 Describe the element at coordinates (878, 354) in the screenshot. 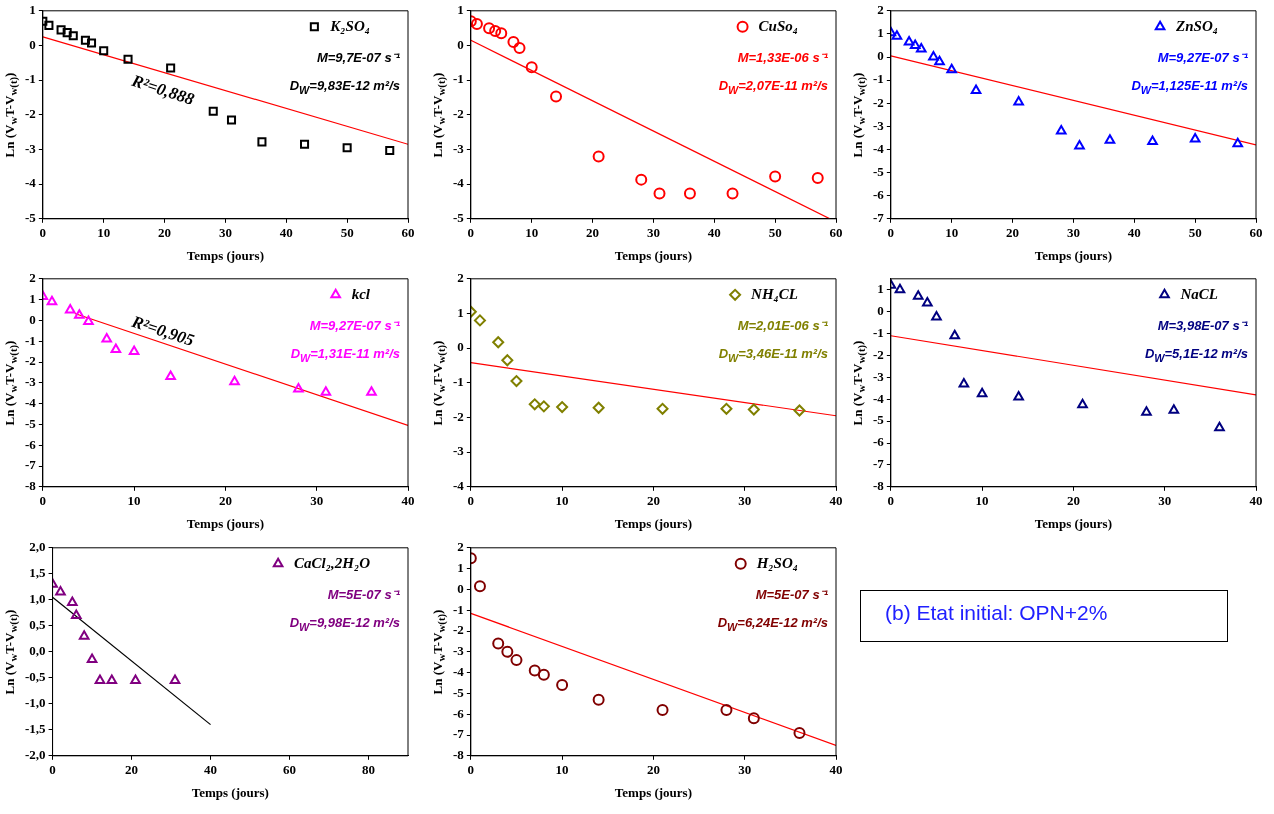

I see `y-tick-label: -2` at that location.